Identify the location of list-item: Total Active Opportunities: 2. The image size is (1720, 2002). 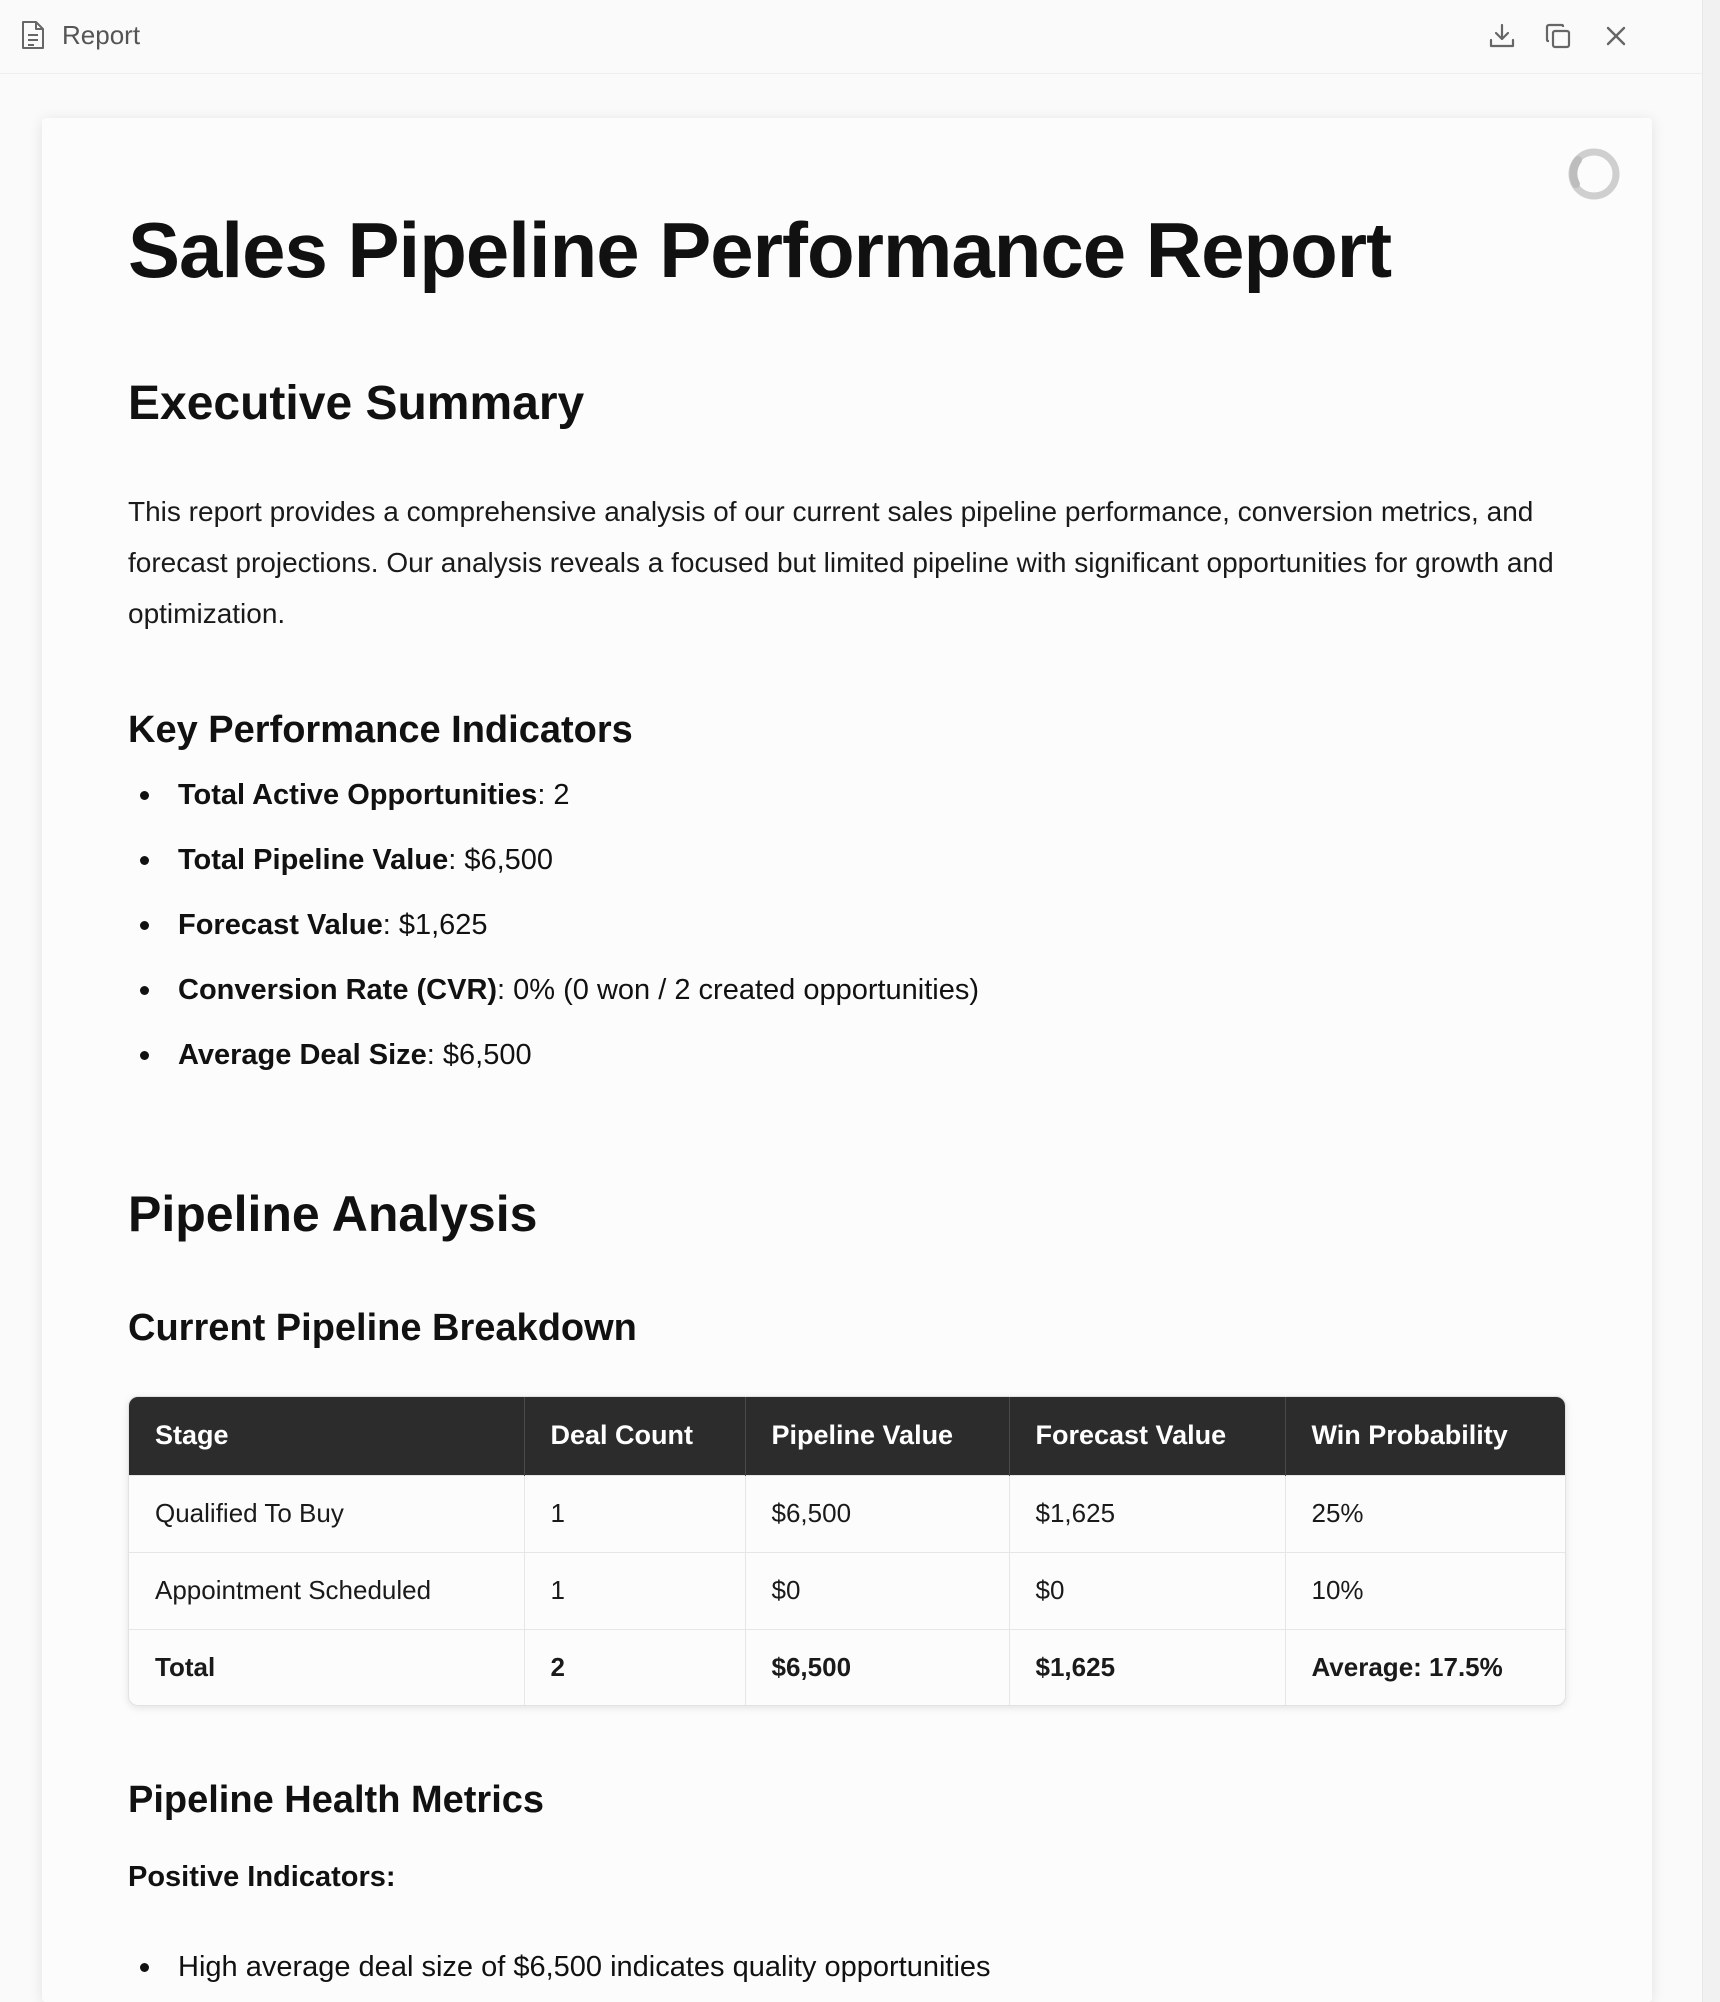
(848, 808).